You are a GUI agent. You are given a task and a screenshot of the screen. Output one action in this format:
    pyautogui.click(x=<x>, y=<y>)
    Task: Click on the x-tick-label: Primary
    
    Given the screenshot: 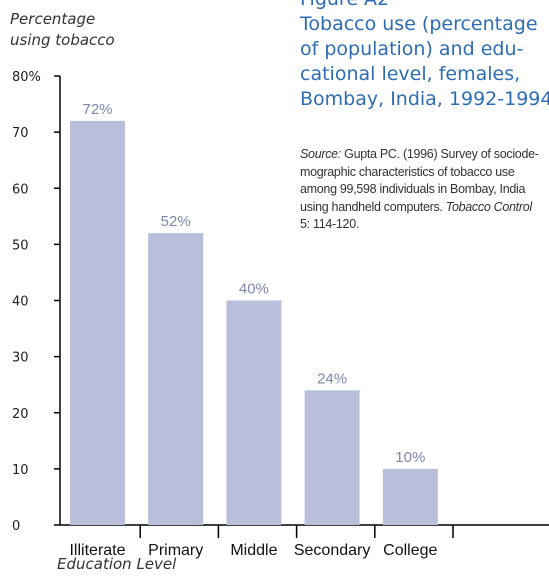 What is the action you would take?
    pyautogui.click(x=175, y=550)
    